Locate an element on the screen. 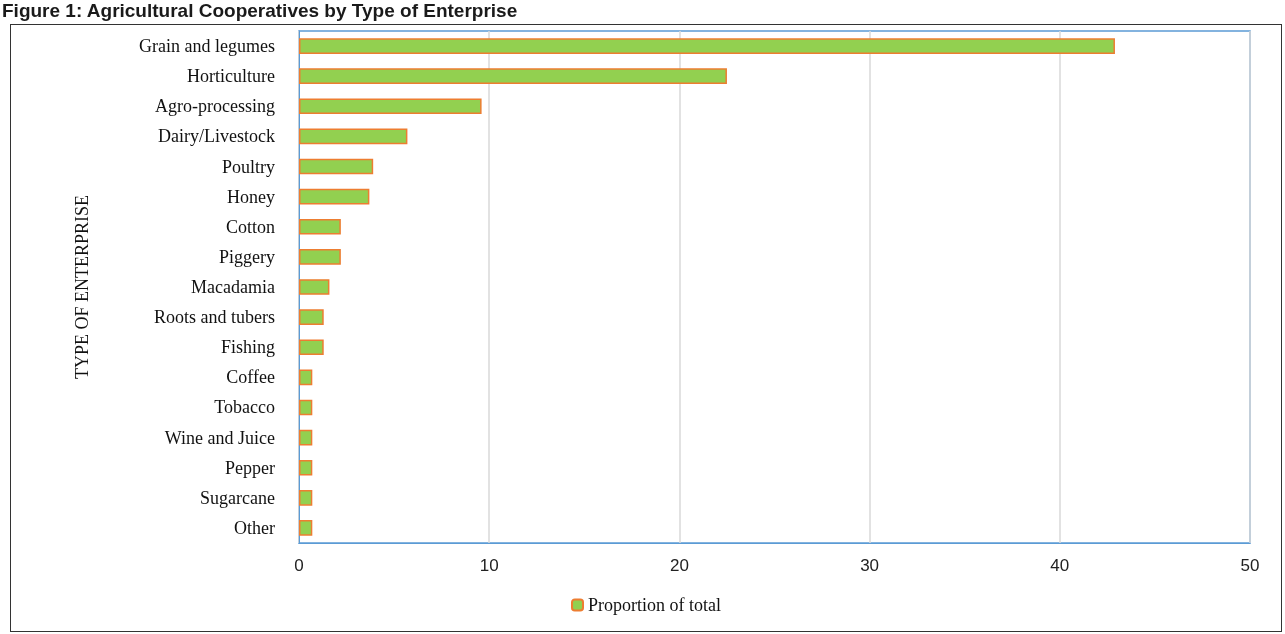  y-tick-label: Piggery is located at coordinates (247, 256).